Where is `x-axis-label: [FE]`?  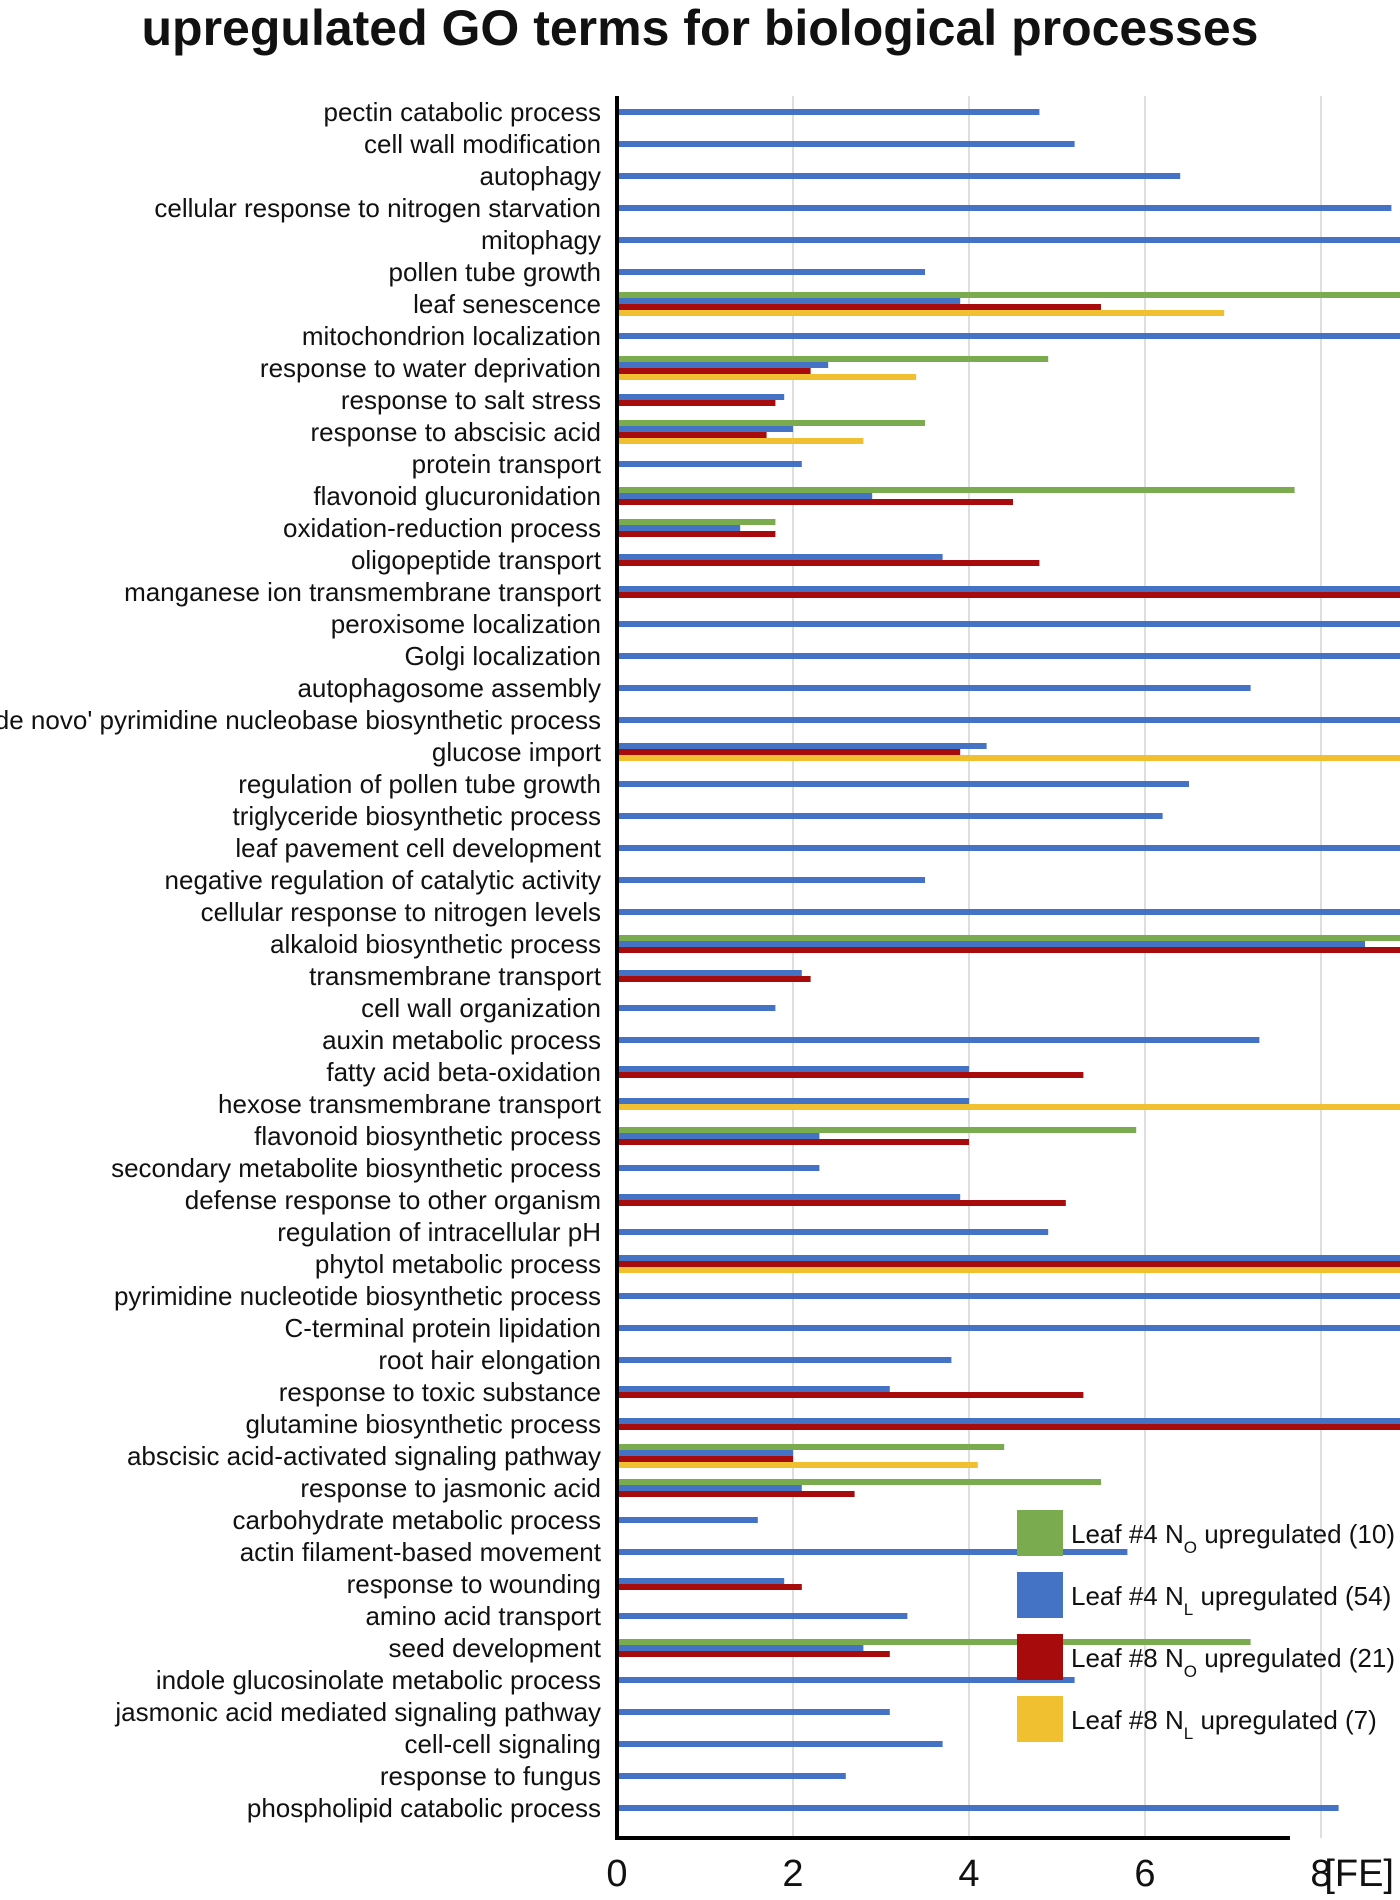
x-axis-label: [FE] is located at coordinates (1359, 1874).